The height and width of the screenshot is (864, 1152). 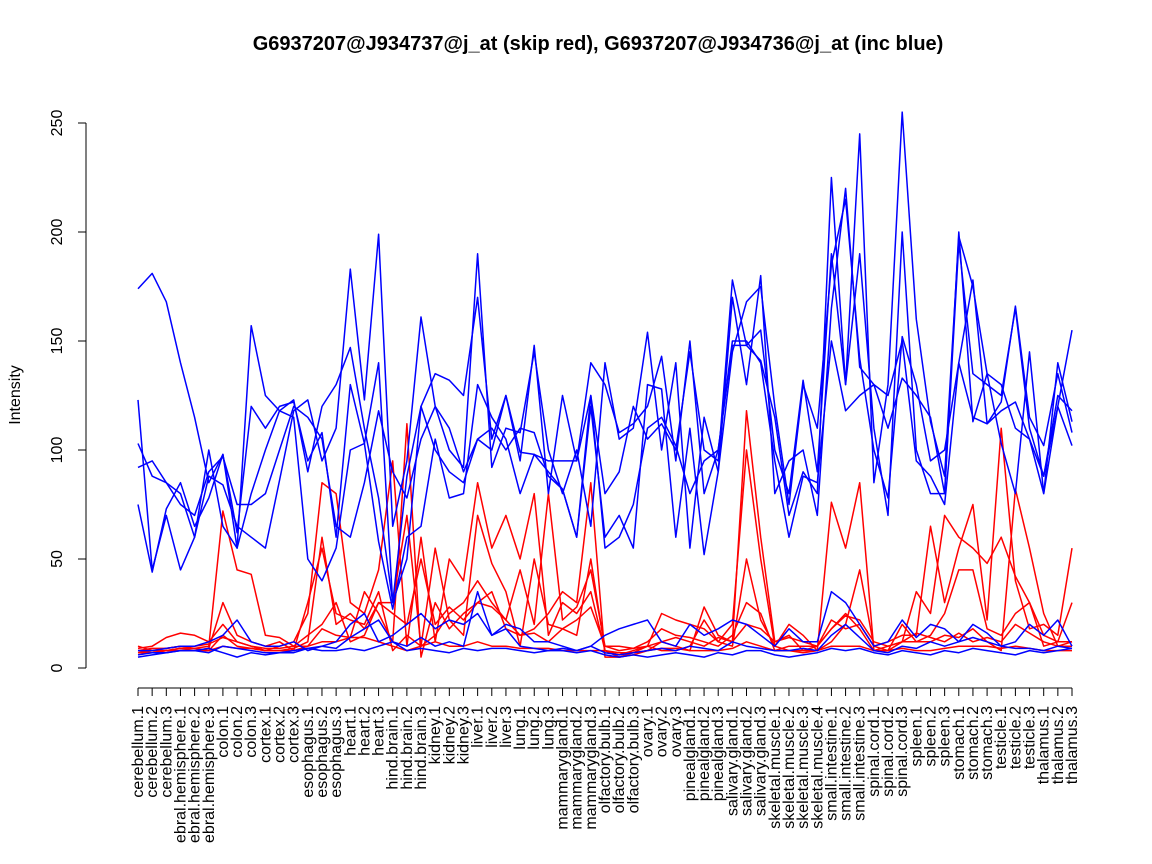 What do you see at coordinates (520, 728) in the screenshot?
I see `x-tick-label: lung.1` at bounding box center [520, 728].